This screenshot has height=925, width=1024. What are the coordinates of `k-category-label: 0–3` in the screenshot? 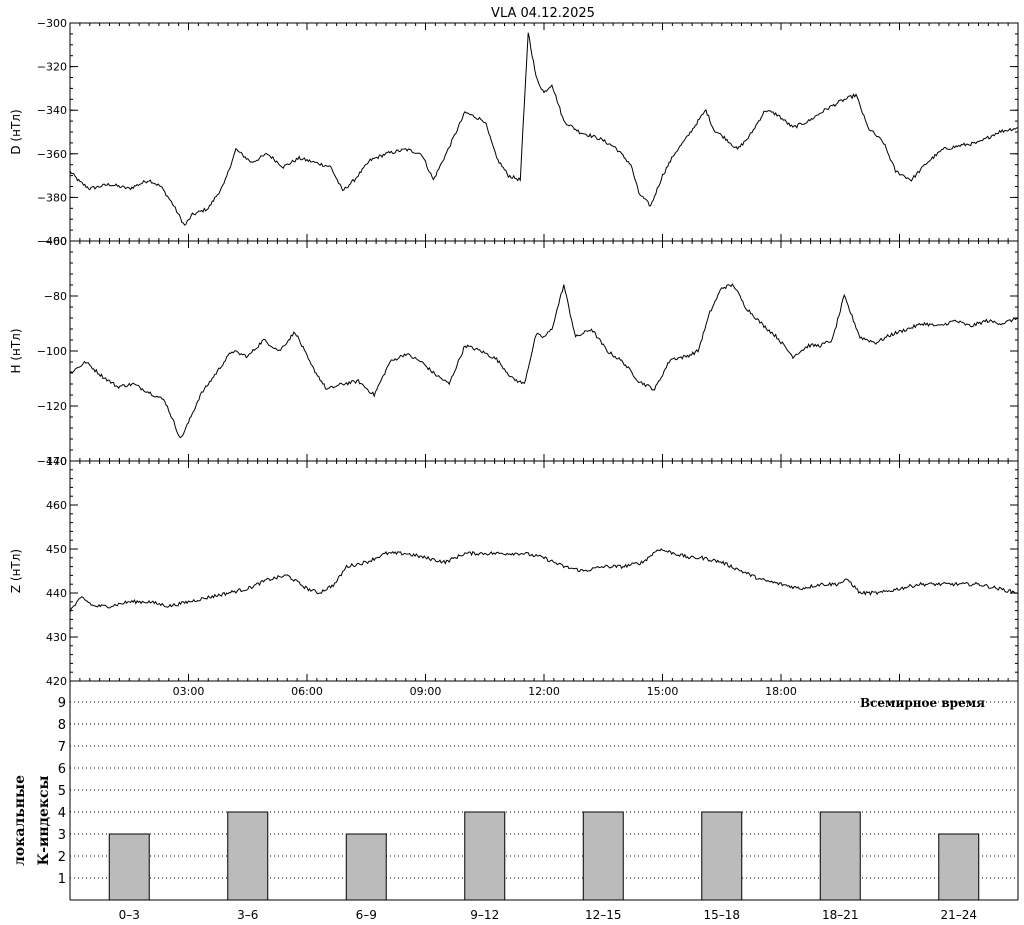 It's located at (129, 914).